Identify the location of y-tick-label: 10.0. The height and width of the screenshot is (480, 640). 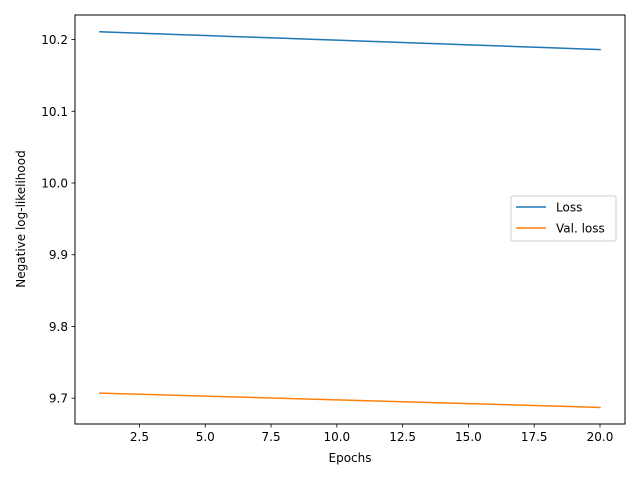
(54, 183).